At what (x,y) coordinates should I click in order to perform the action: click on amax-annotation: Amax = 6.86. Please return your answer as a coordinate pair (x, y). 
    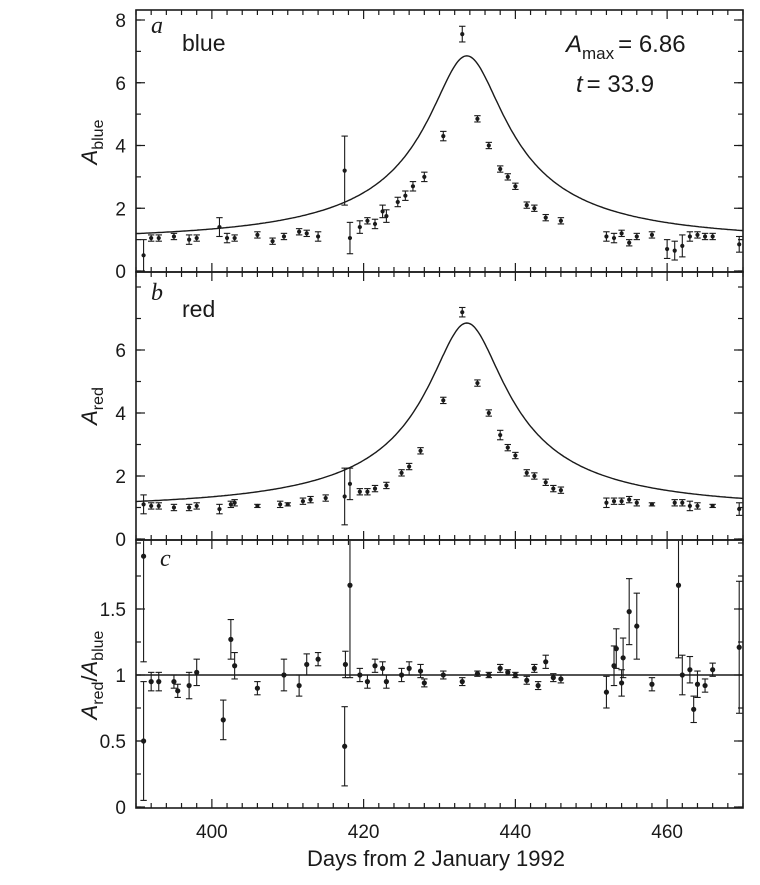
    Looking at the image, I should click on (625, 47).